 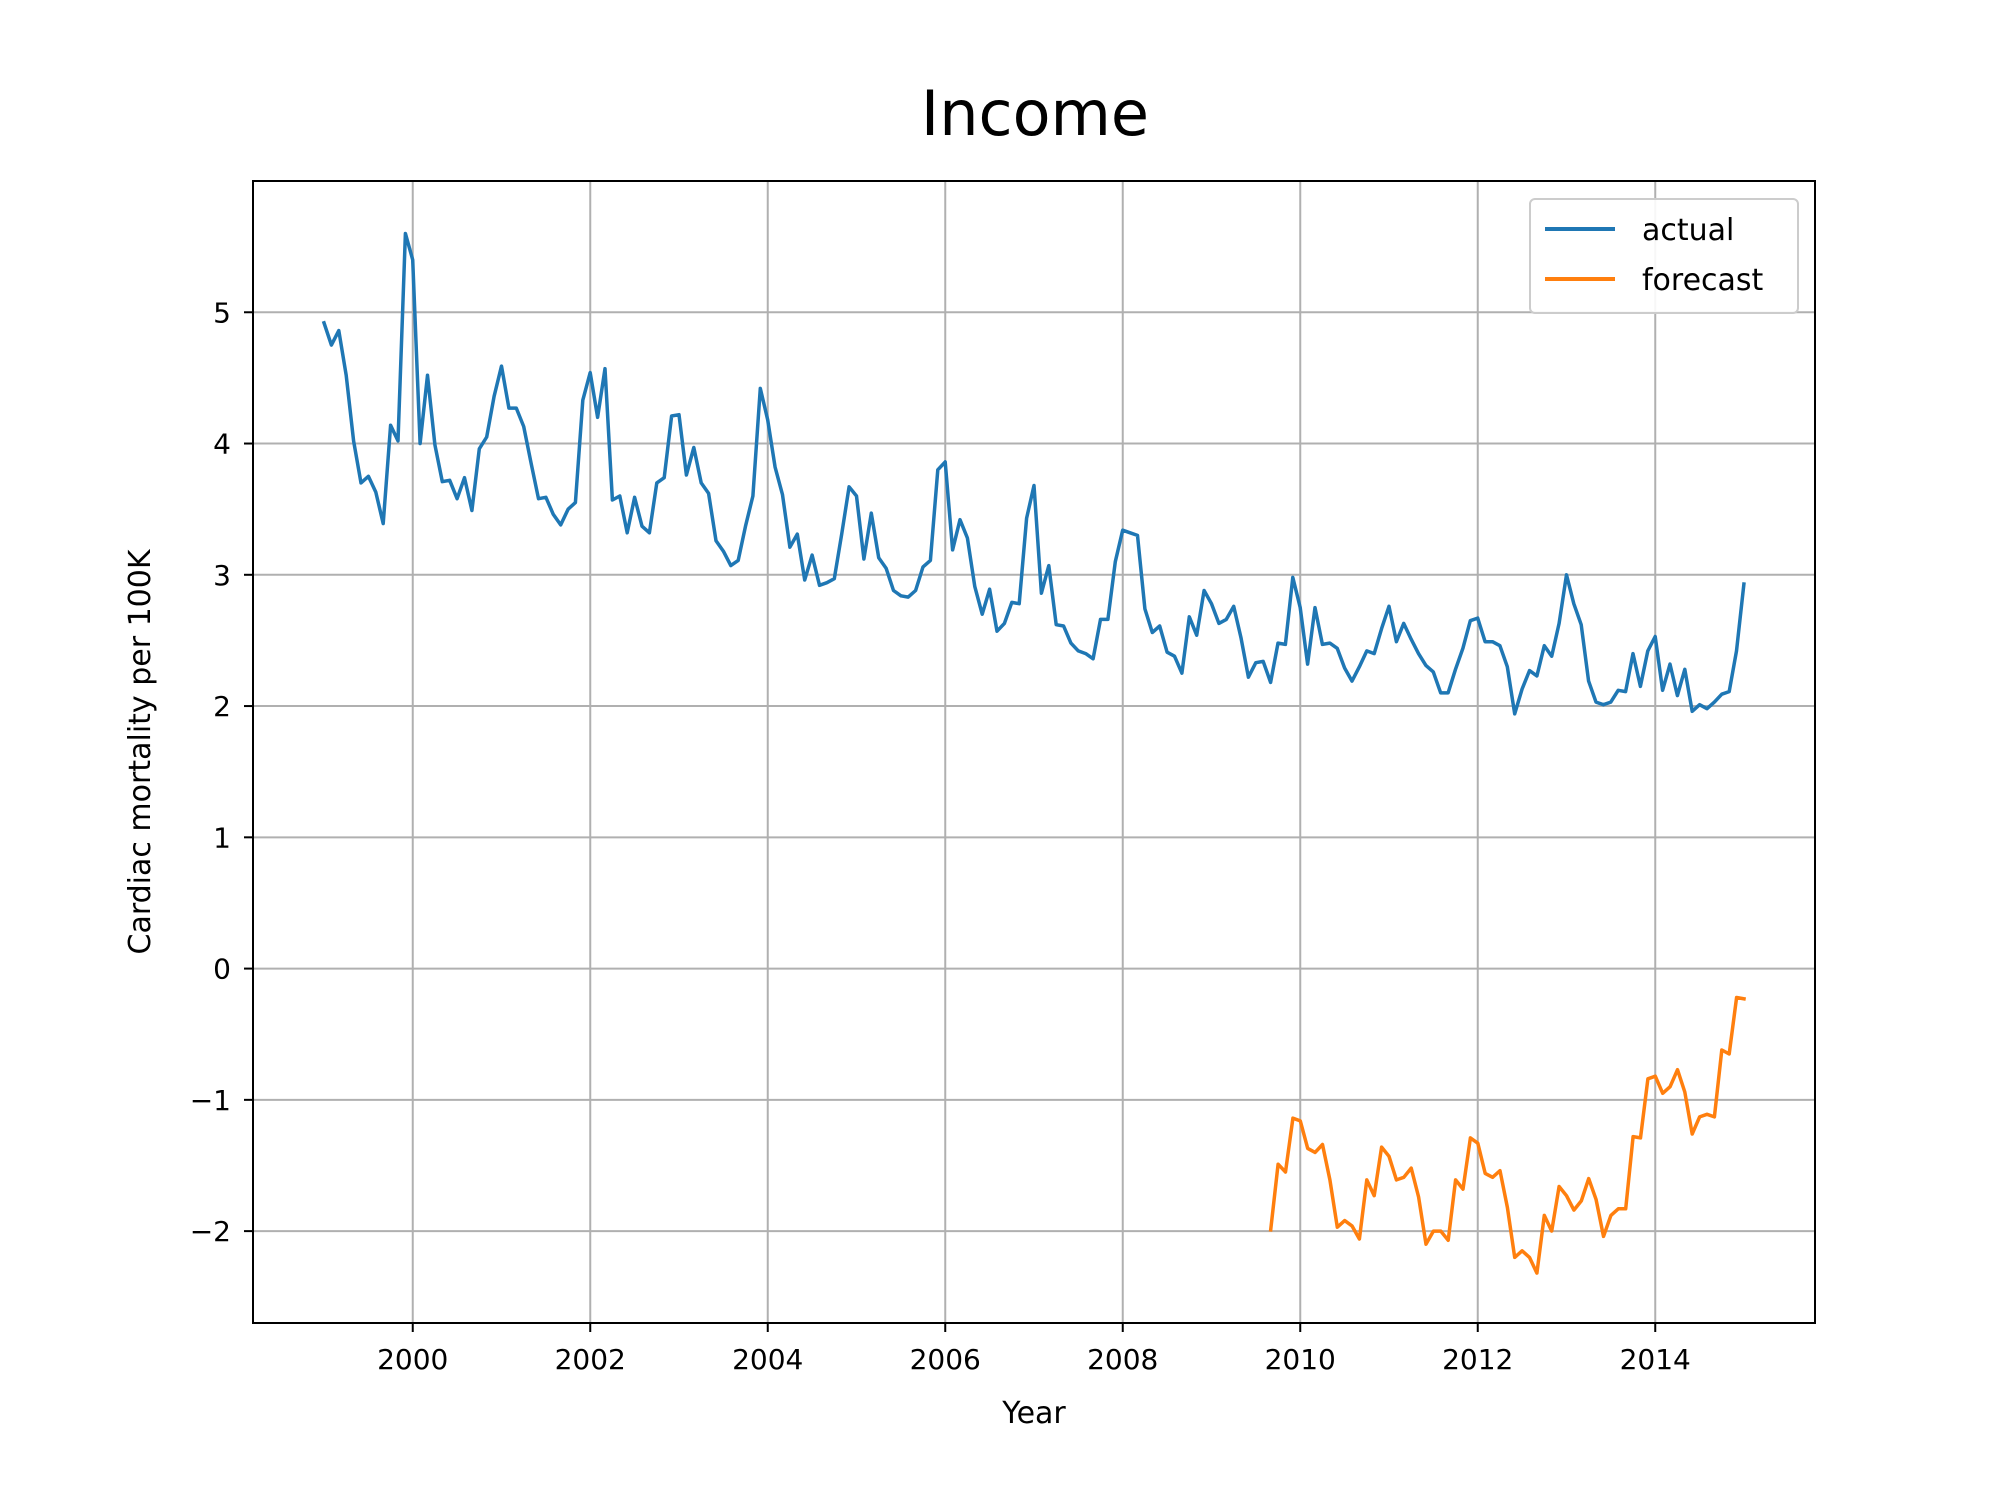 What do you see at coordinates (222, 444) in the screenshot?
I see `y-tick-label: 4` at bounding box center [222, 444].